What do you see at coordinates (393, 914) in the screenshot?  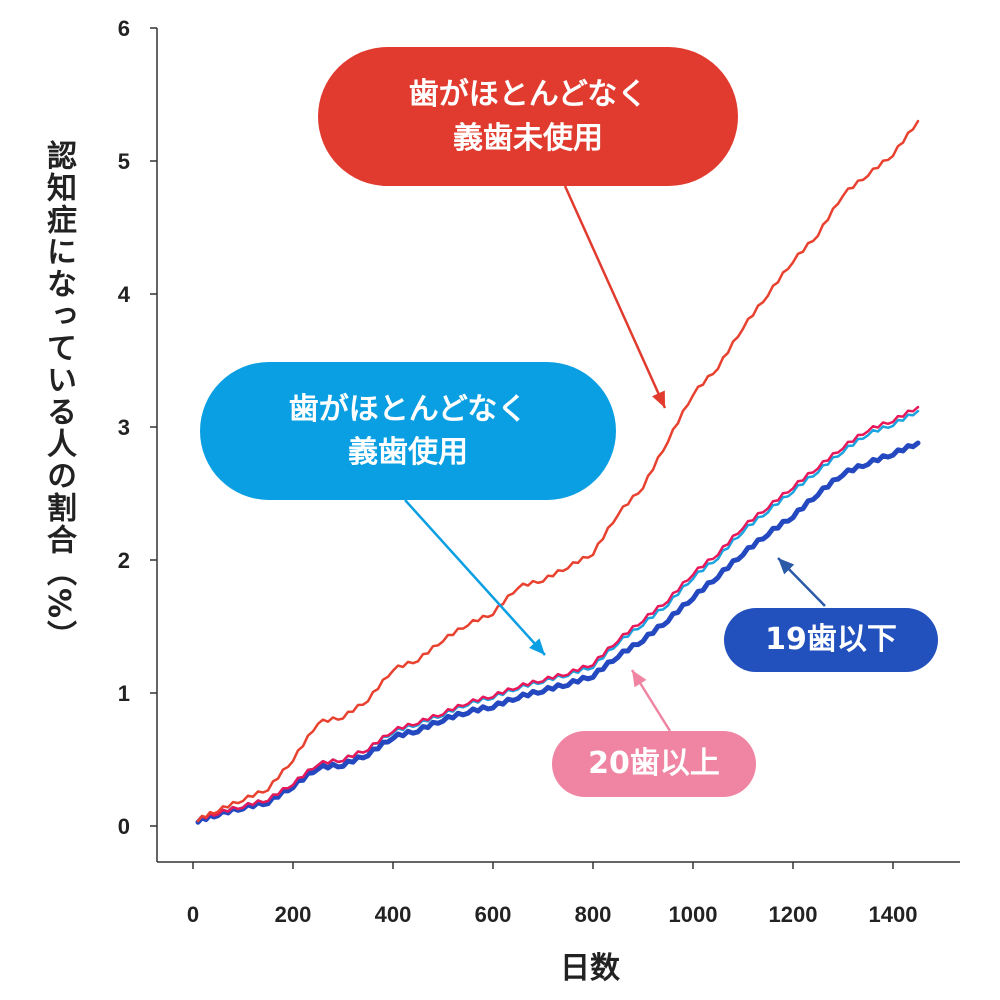 I see `x-tick-label: 400` at bounding box center [393, 914].